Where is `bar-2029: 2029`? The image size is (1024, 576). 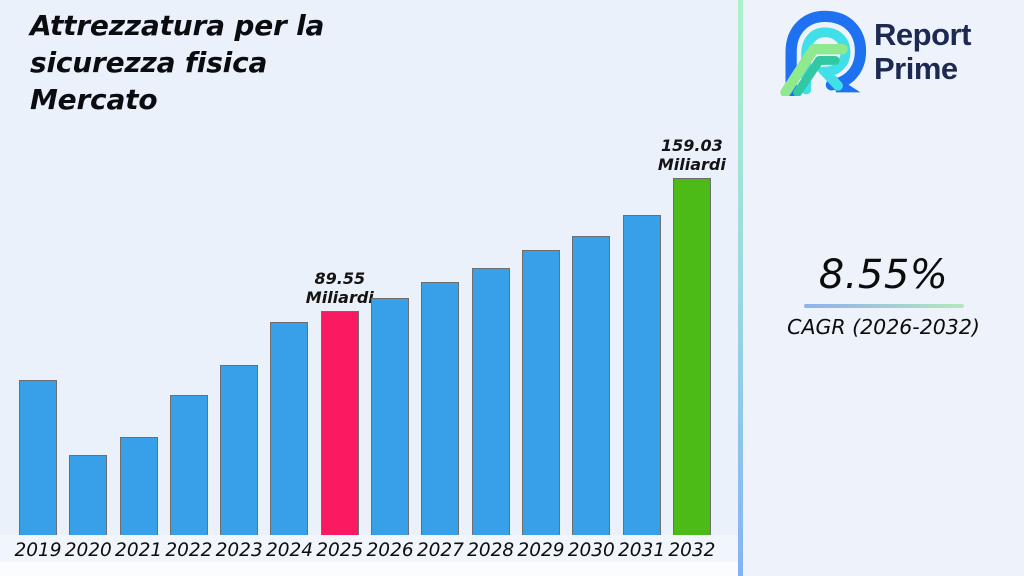
bar-2029: 2029 is located at coordinates (541, 405).